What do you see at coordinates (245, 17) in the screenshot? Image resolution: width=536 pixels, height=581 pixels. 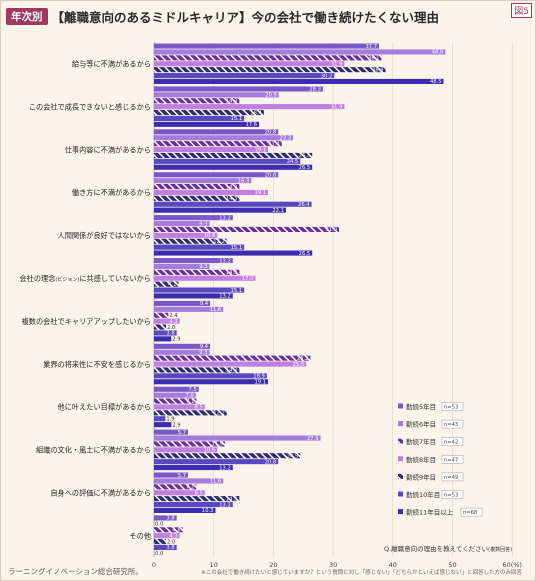 I see `chart-title: 【離職意向のあるミドルキャリア】今の会社で働き続けたくない理由` at bounding box center [245, 17].